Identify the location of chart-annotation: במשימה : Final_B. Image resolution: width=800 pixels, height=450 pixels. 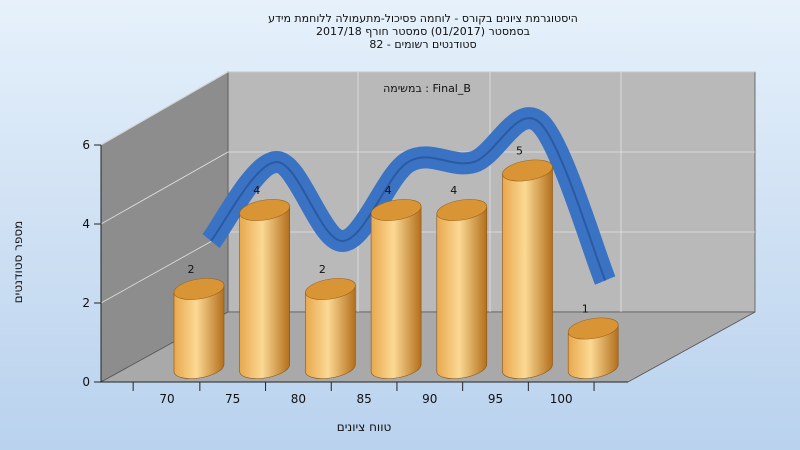
(427, 88).